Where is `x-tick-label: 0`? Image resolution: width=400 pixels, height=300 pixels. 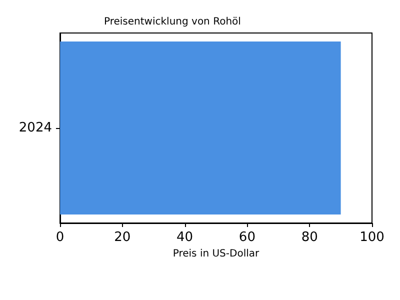 x-tick-label: 0 is located at coordinates (60, 237).